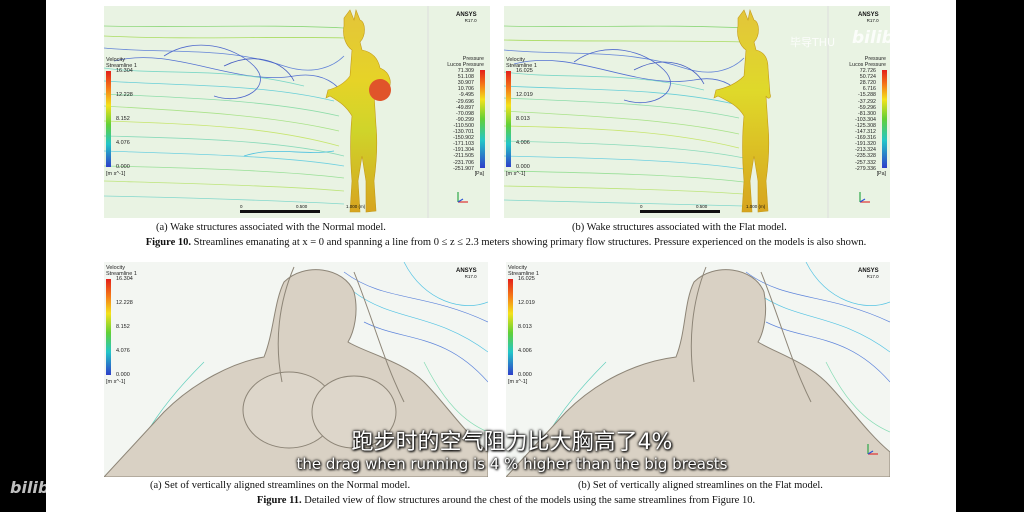 This screenshot has width=1024, height=512. Describe the element at coordinates (867, 107) in the screenshot. I see `pressure-tick: -59.296` at that location.